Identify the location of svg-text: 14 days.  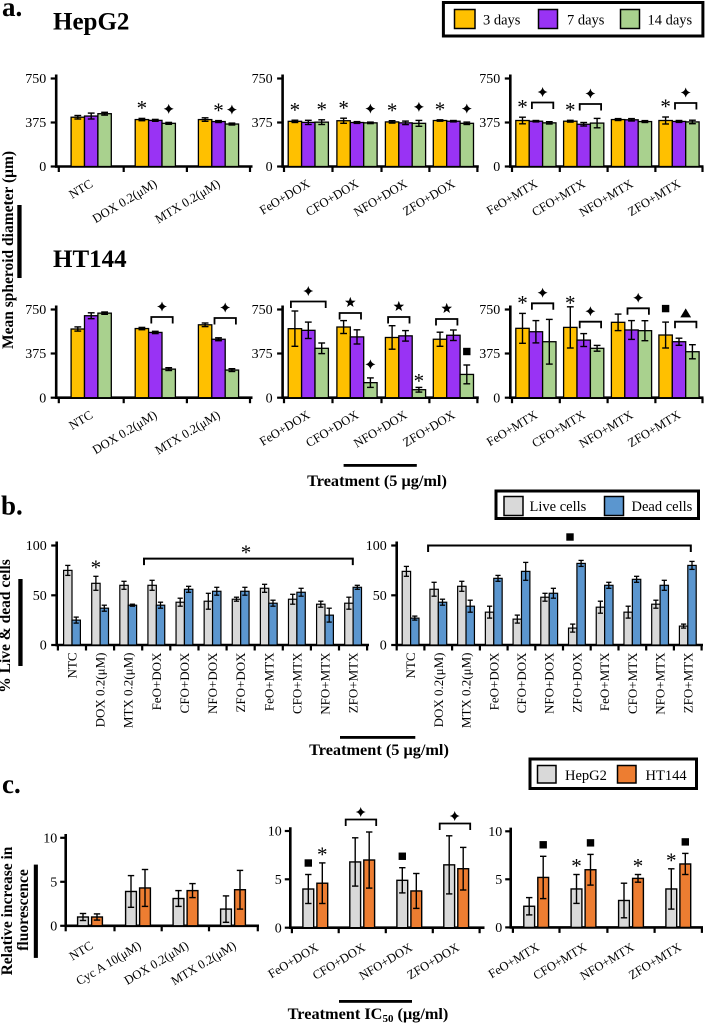
(670, 21).